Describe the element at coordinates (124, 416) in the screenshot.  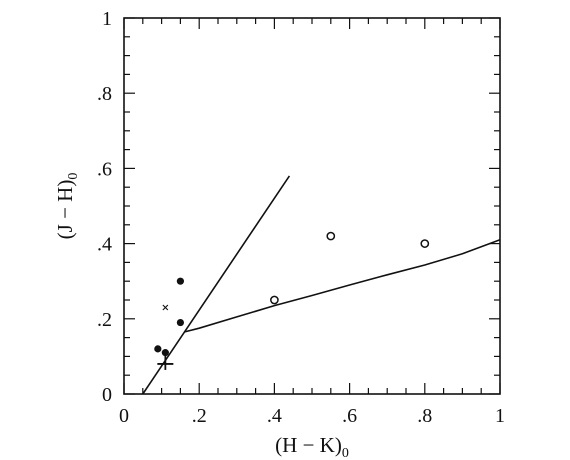
I see `x-tick-label: 0` at that location.